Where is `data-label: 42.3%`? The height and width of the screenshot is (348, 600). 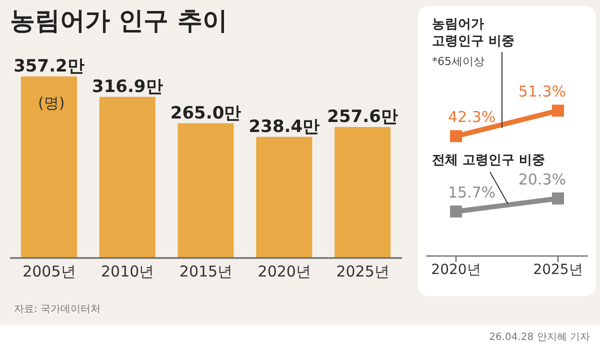 data-label: 42.3% is located at coordinates (472, 117).